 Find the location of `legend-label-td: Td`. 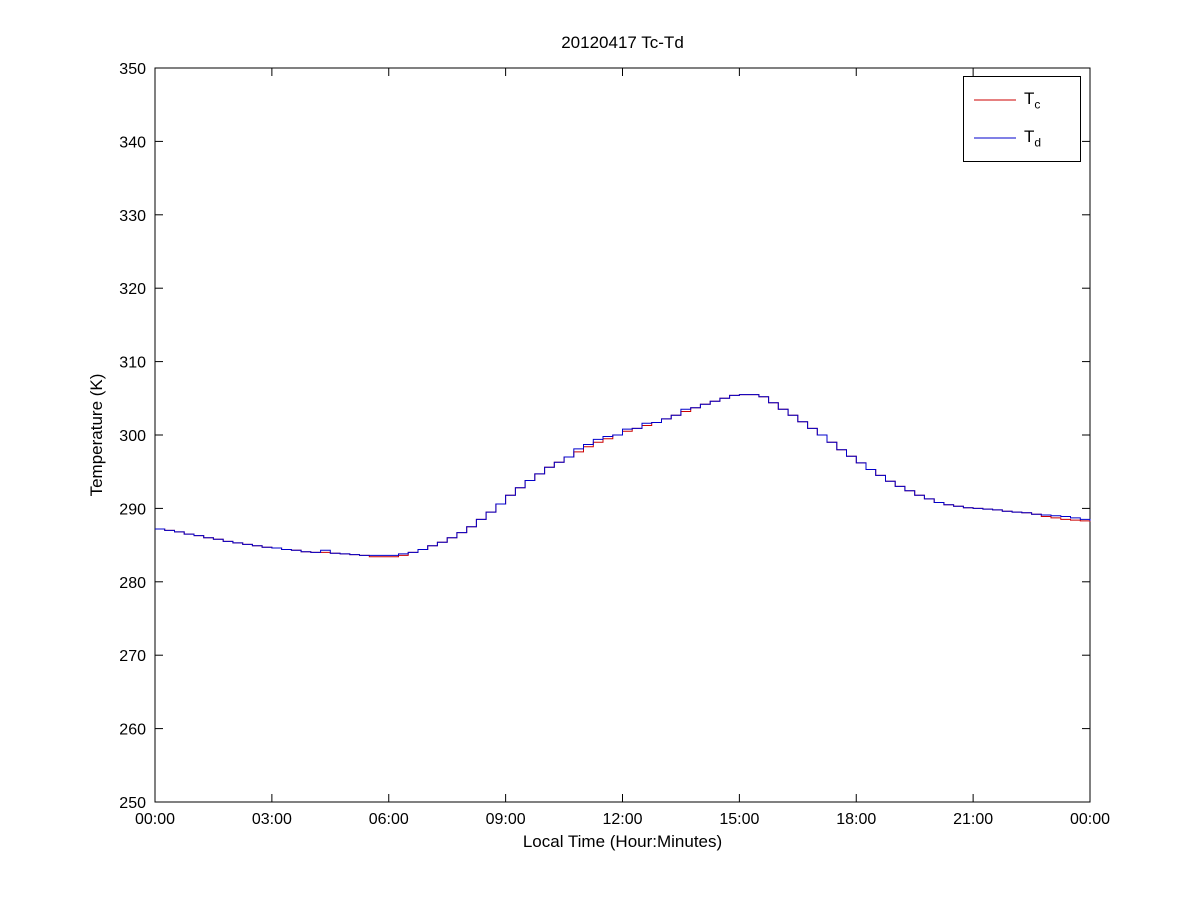

legend-label-td: Td is located at coordinates (1032, 138).